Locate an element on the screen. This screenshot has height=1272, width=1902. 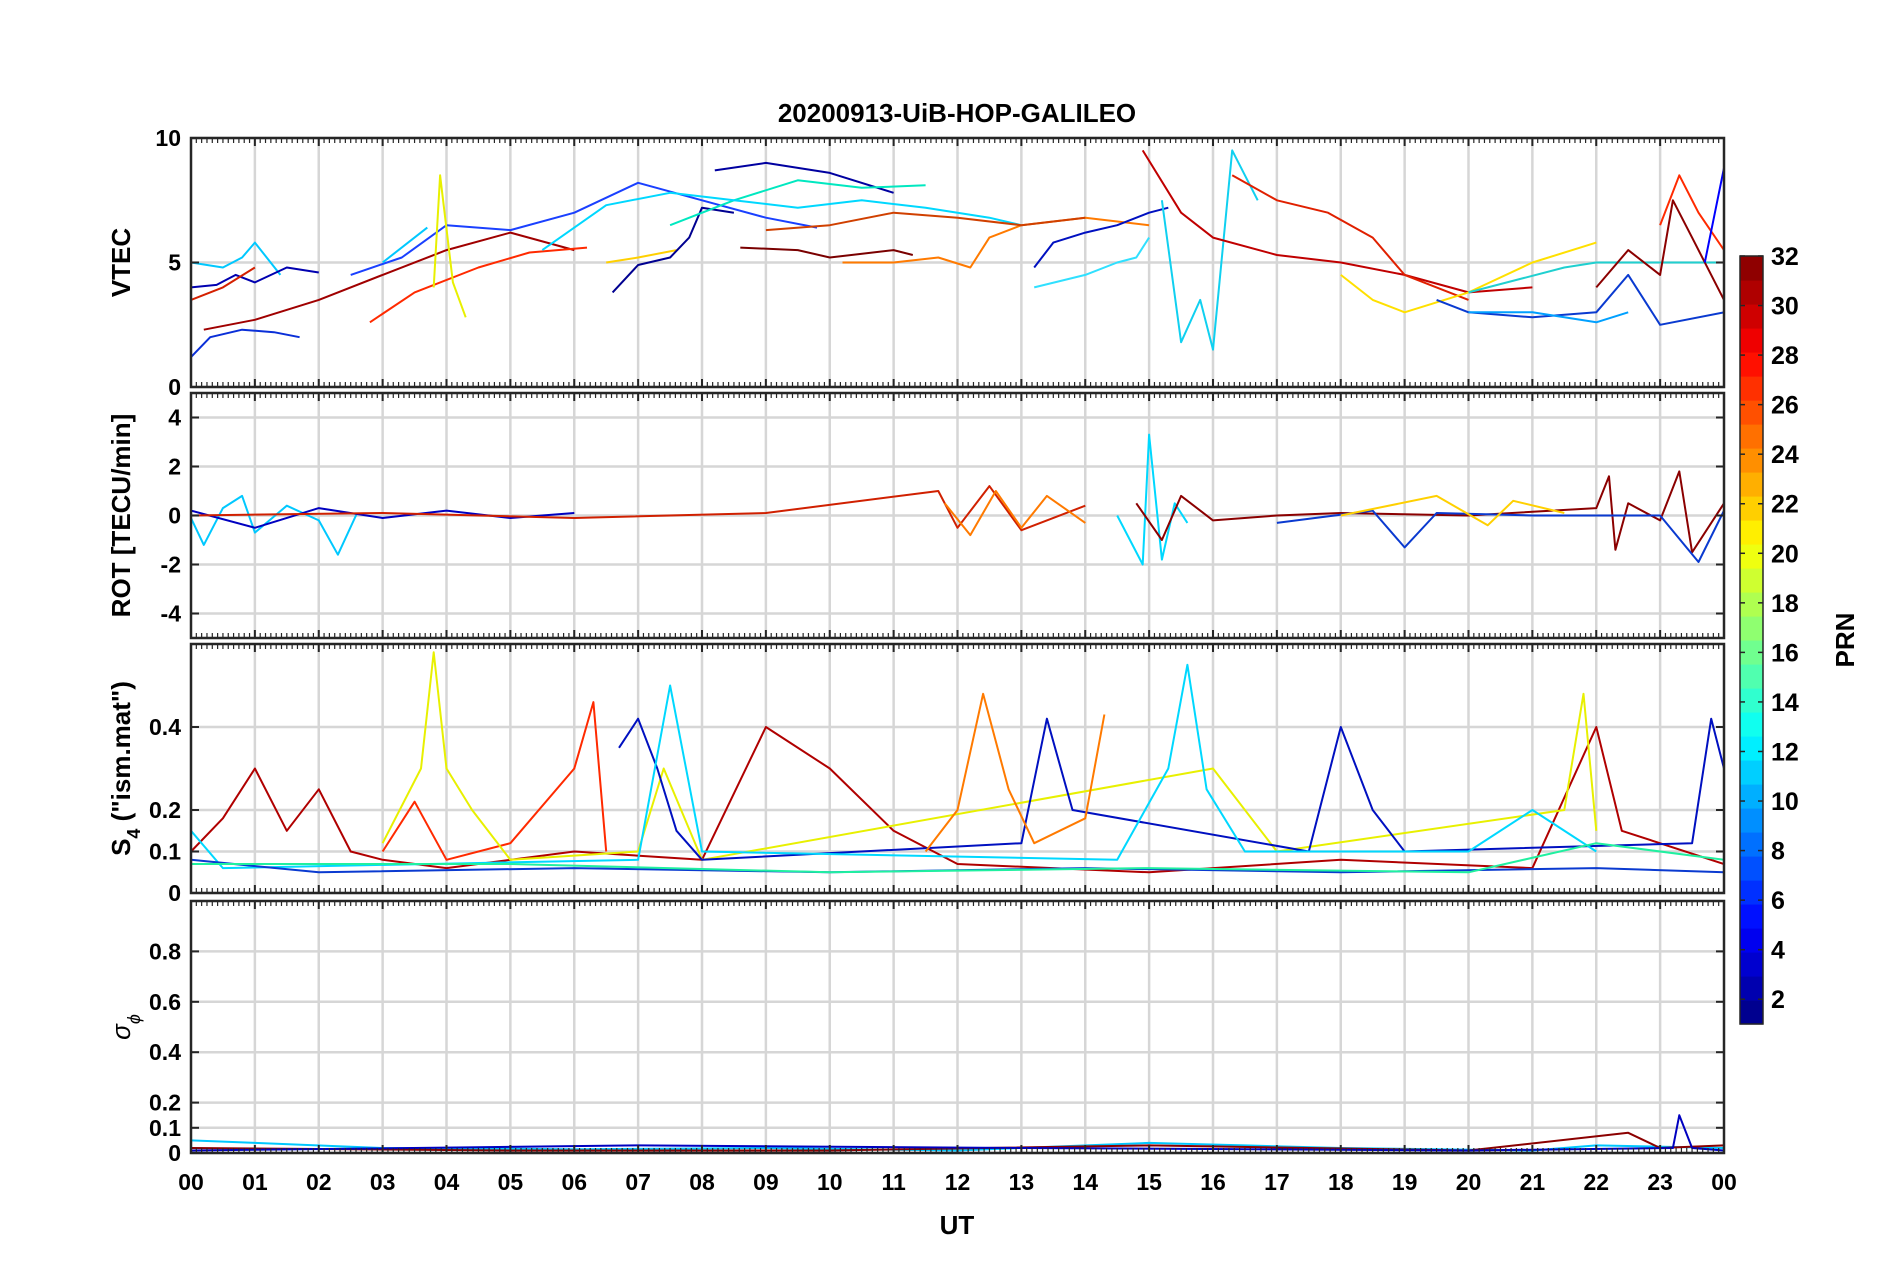
x-tick-label: 05 is located at coordinates (511, 1182).